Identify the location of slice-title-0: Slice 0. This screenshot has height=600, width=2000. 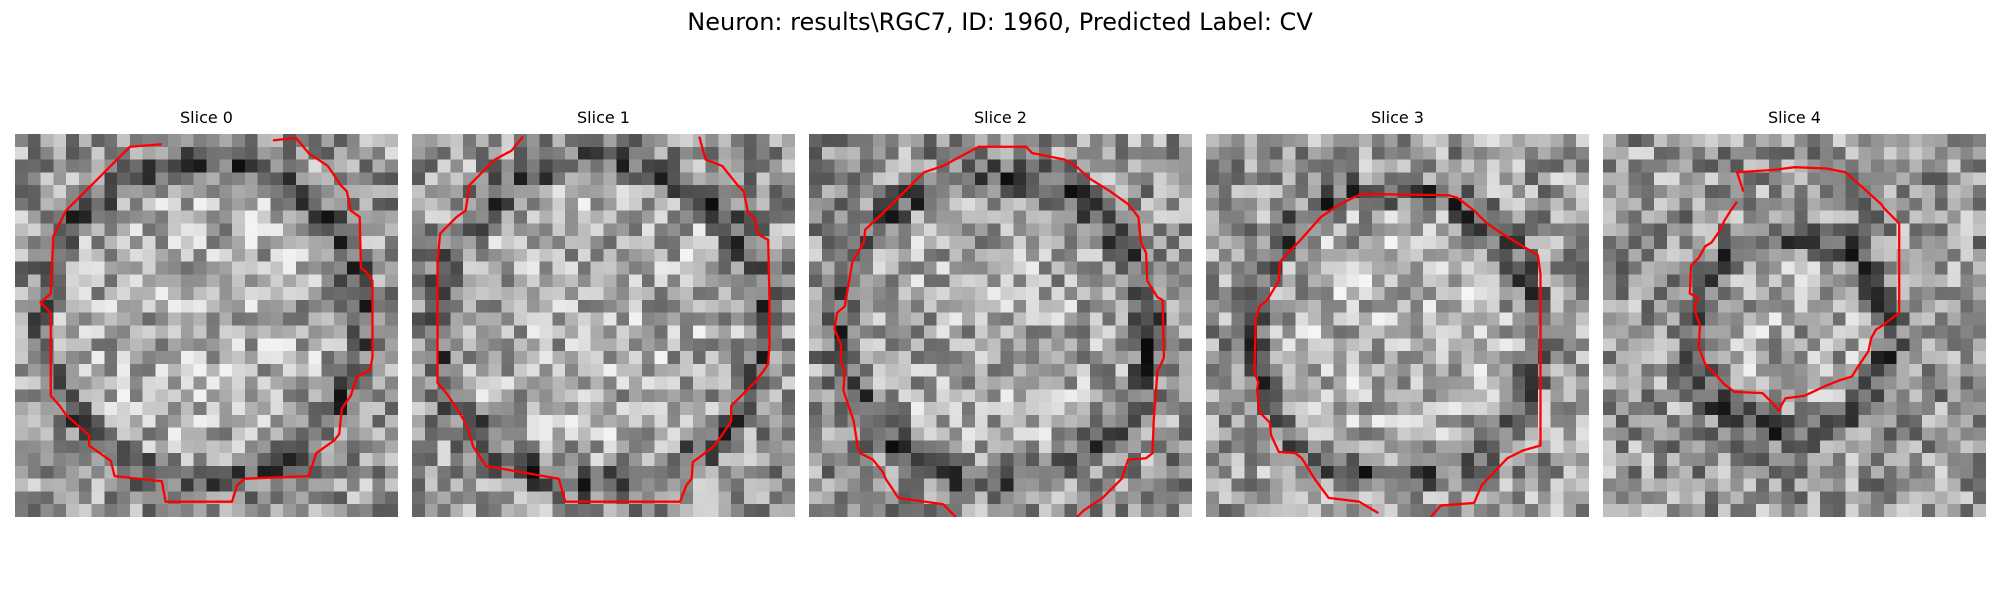
(206, 117).